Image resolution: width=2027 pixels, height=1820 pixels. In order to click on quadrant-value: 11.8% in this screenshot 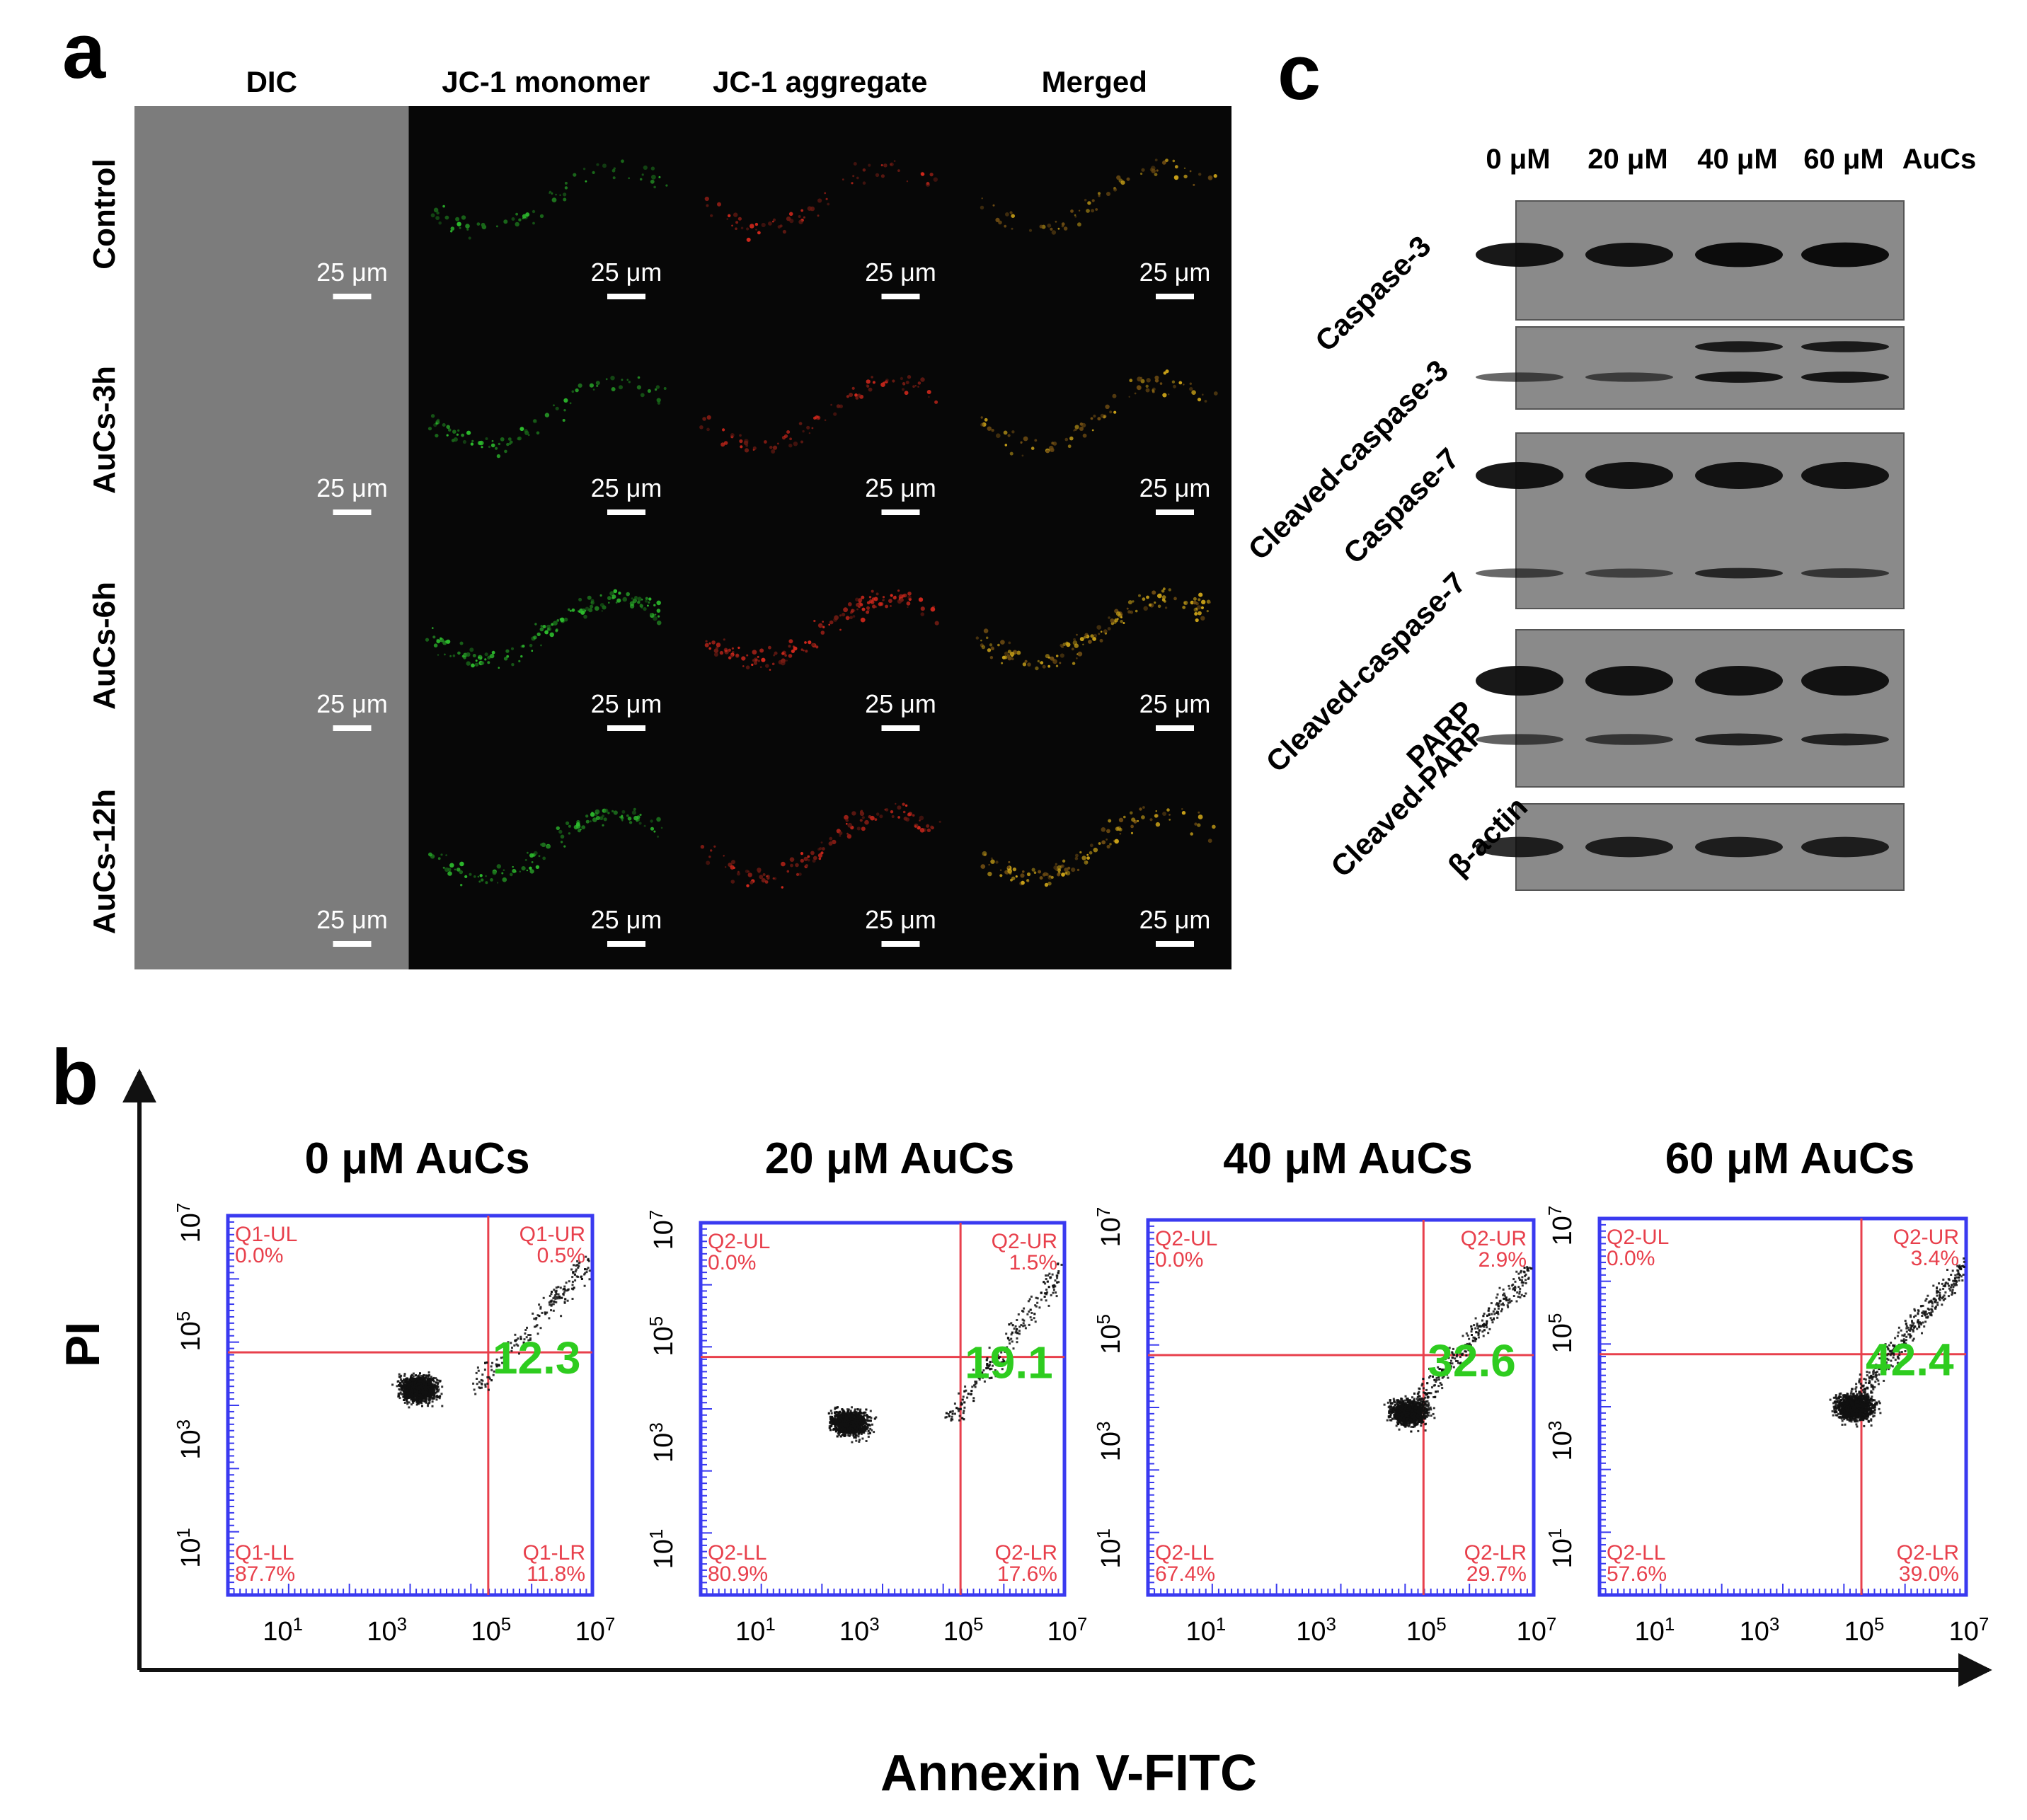, I will do `click(556, 1574)`.